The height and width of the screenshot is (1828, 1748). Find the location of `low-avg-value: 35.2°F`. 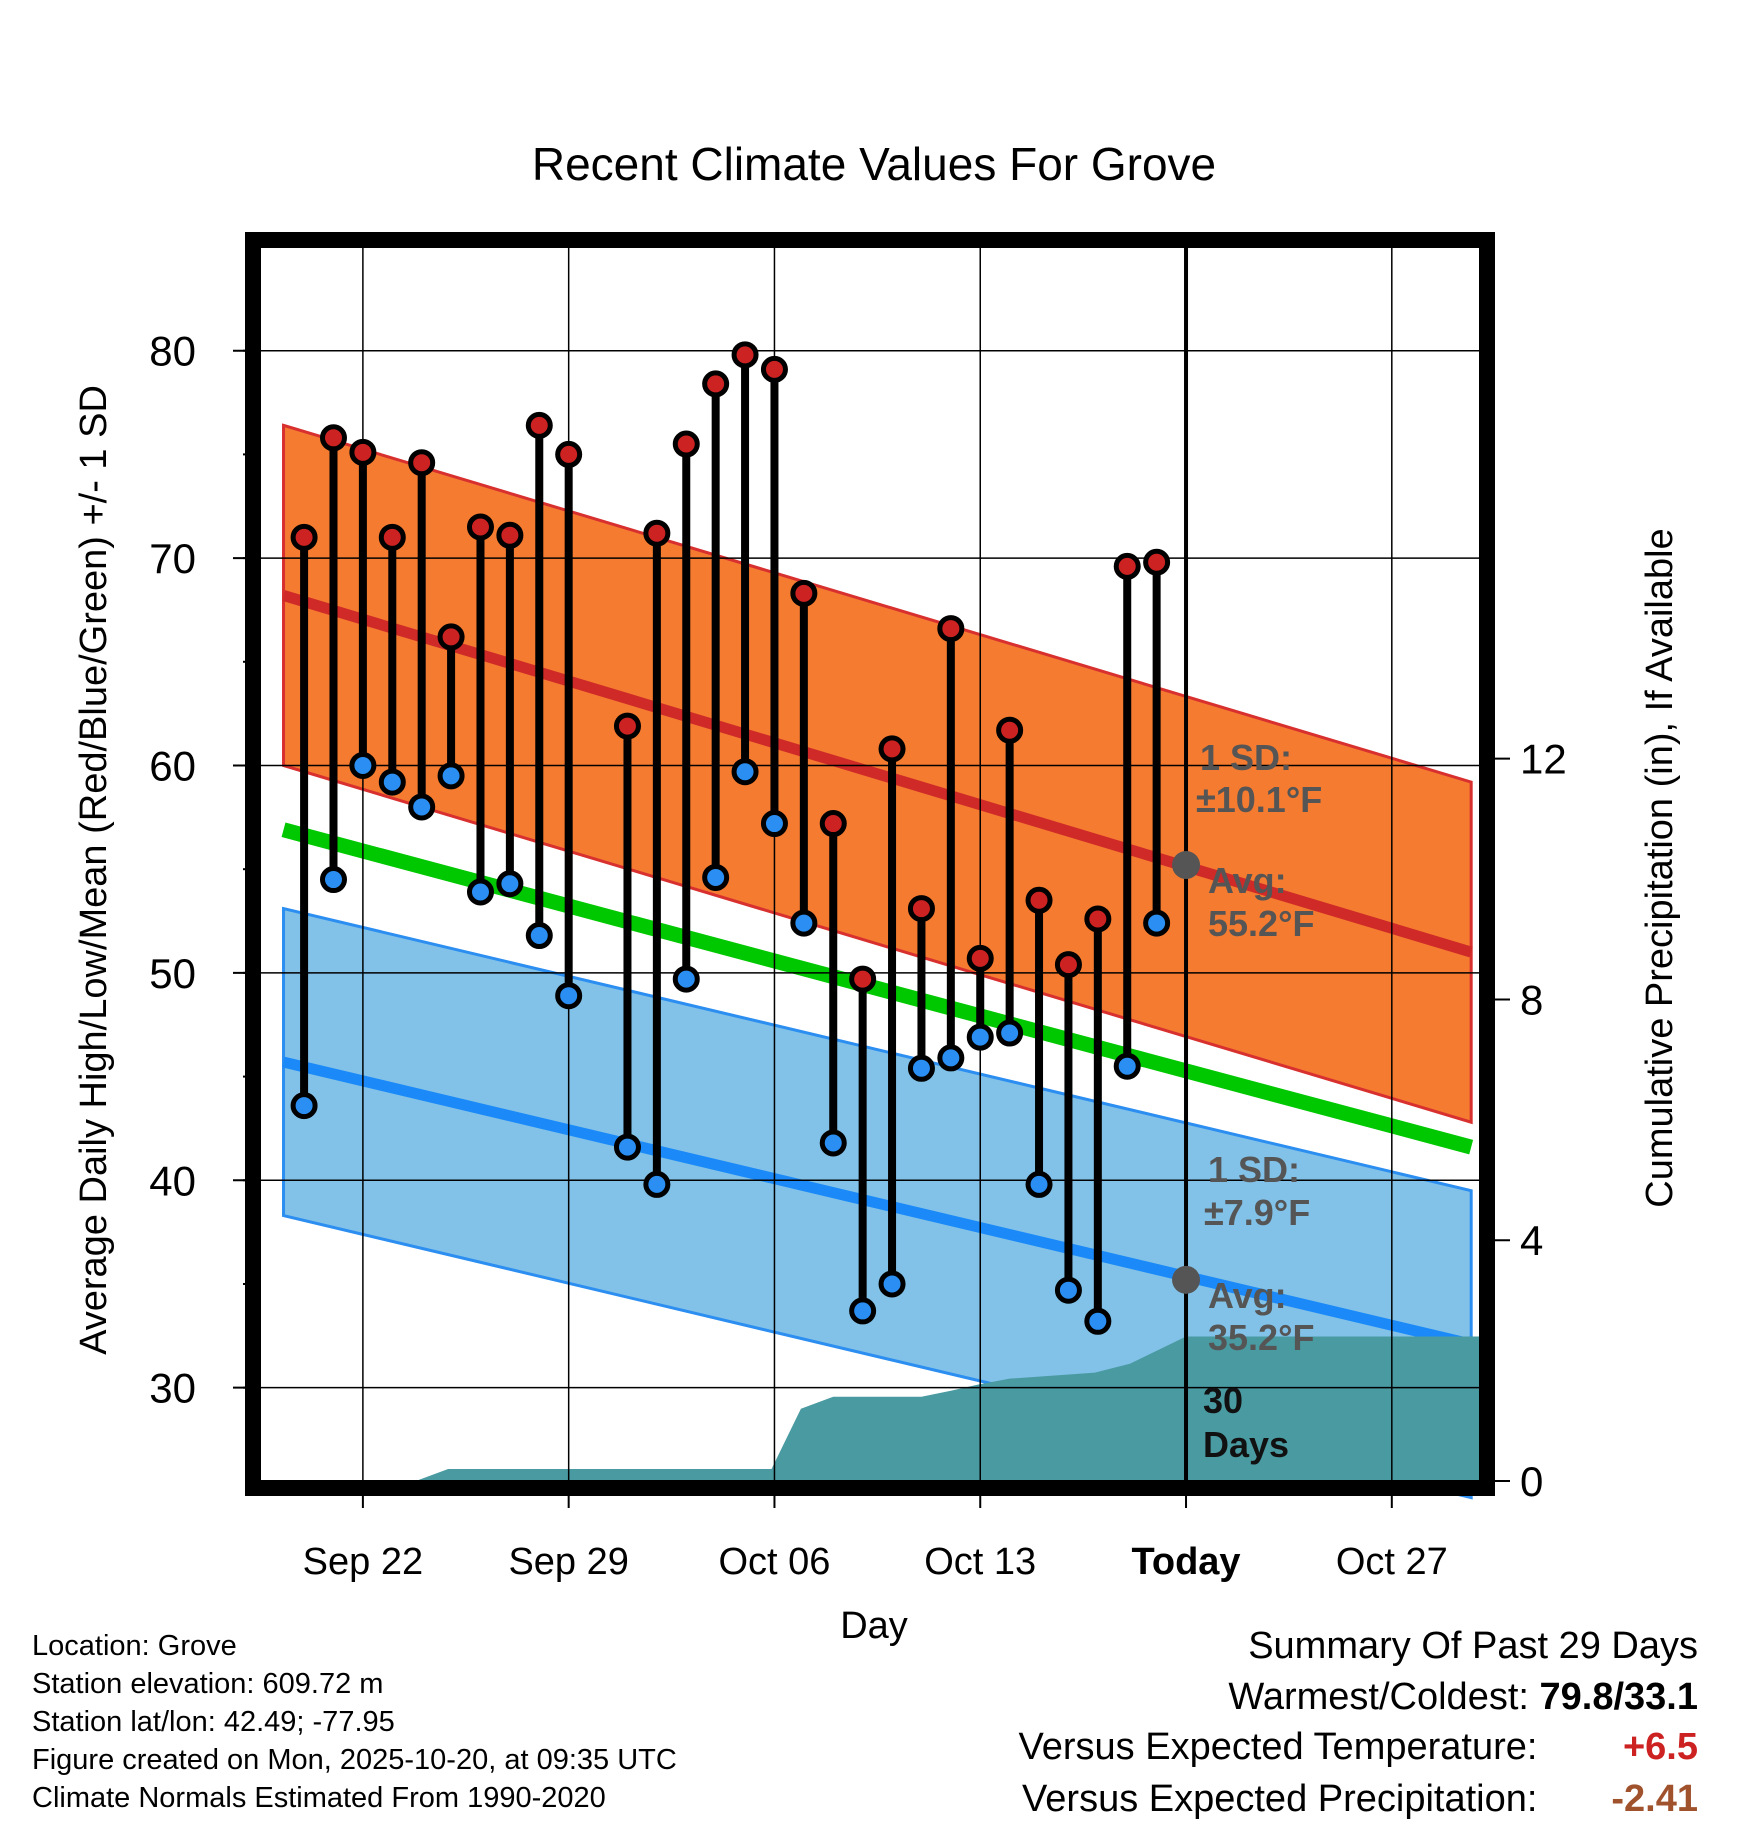

low-avg-value: 35.2°F is located at coordinates (1261, 1337).